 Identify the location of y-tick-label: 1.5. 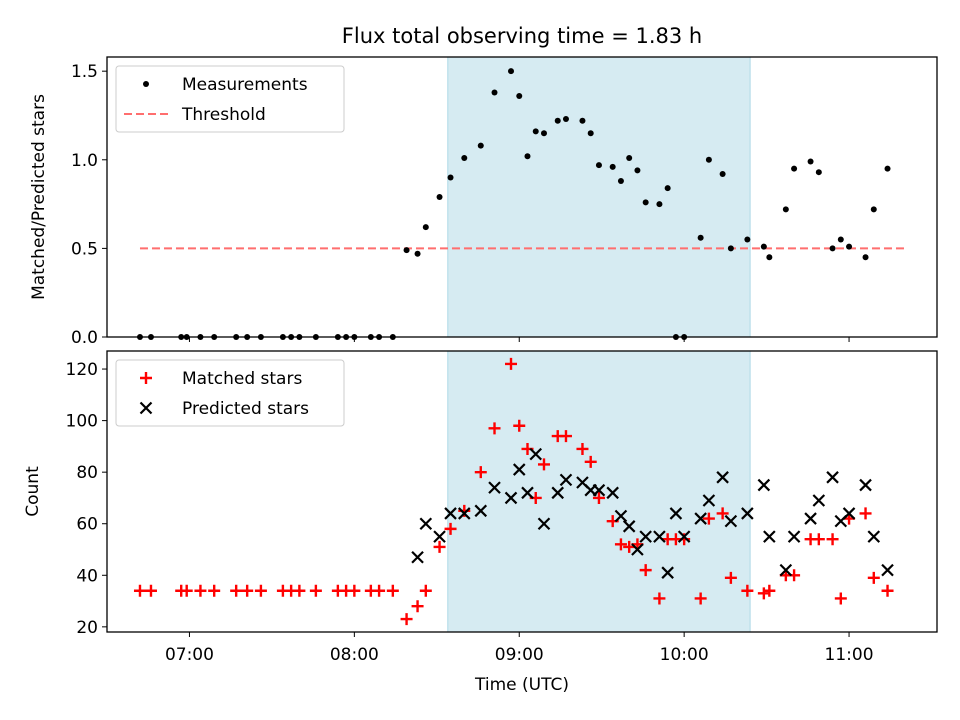
(84, 72).